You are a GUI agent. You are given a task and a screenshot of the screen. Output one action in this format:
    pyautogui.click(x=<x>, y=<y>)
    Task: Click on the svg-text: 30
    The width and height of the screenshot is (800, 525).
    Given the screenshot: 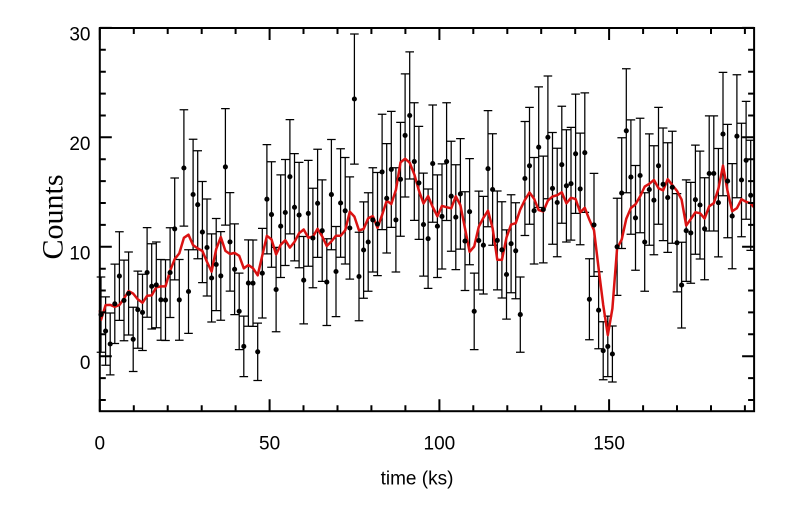 What is the action you would take?
    pyautogui.click(x=79, y=35)
    